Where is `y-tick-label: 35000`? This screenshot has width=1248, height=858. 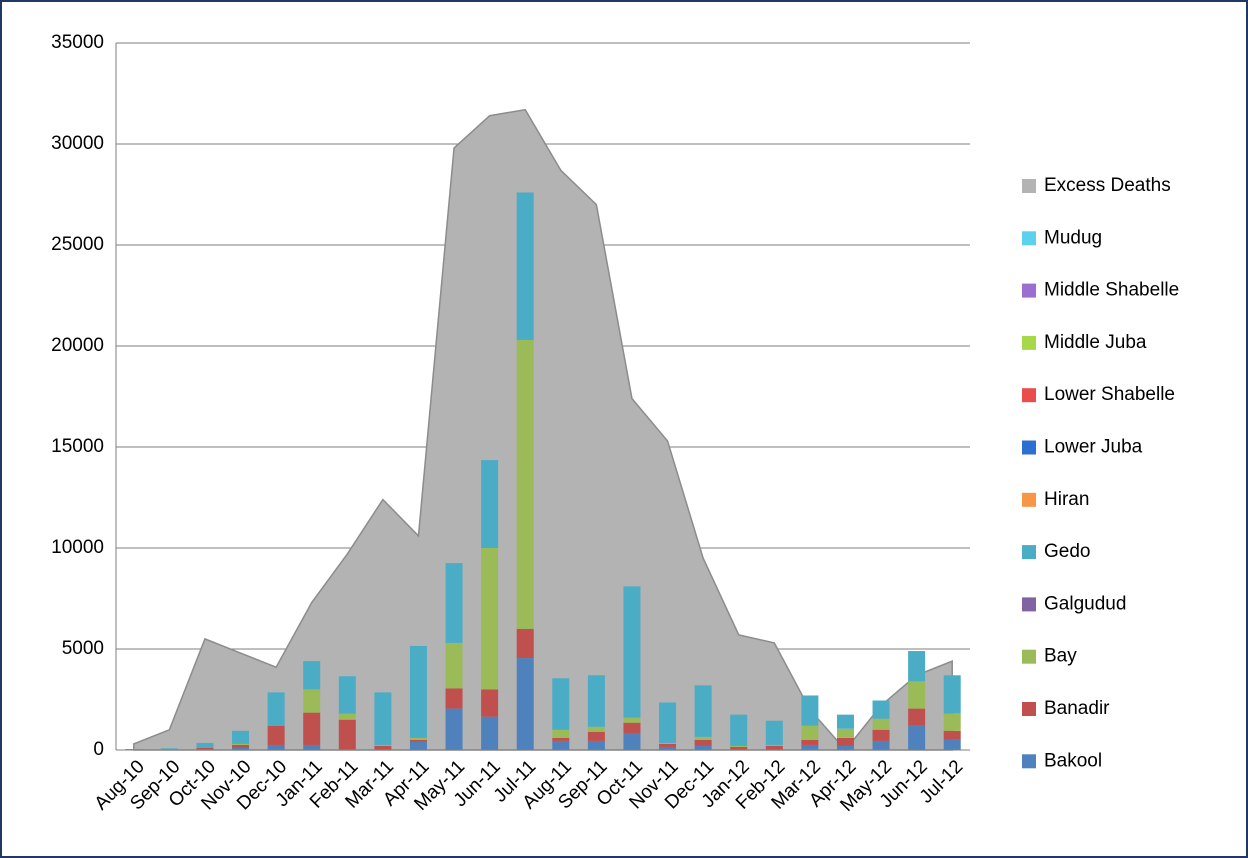
y-tick-label: 35000 is located at coordinates (77, 42).